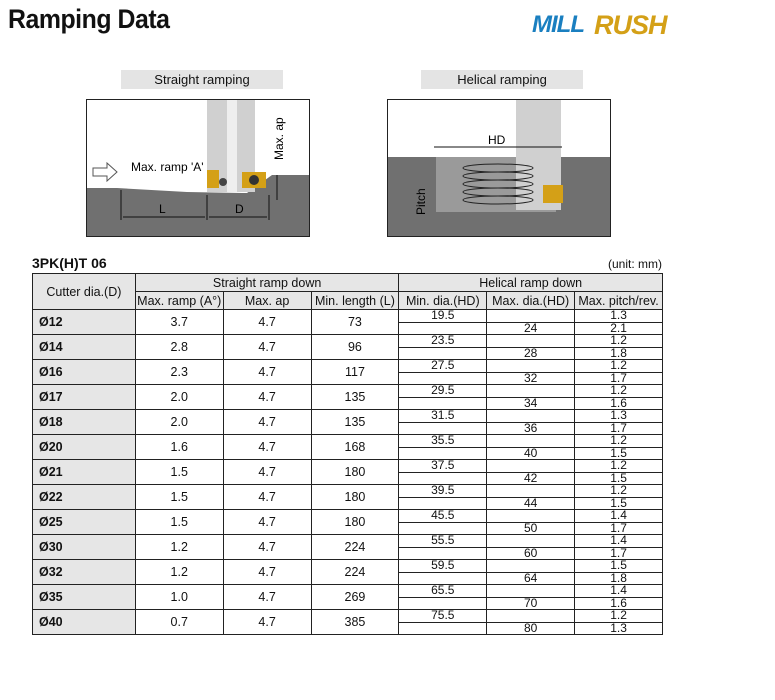 The image size is (775, 700). Describe the element at coordinates (531, 300) in the screenshot. I see `header-max-dia: Max. dia.(HD)` at that location.